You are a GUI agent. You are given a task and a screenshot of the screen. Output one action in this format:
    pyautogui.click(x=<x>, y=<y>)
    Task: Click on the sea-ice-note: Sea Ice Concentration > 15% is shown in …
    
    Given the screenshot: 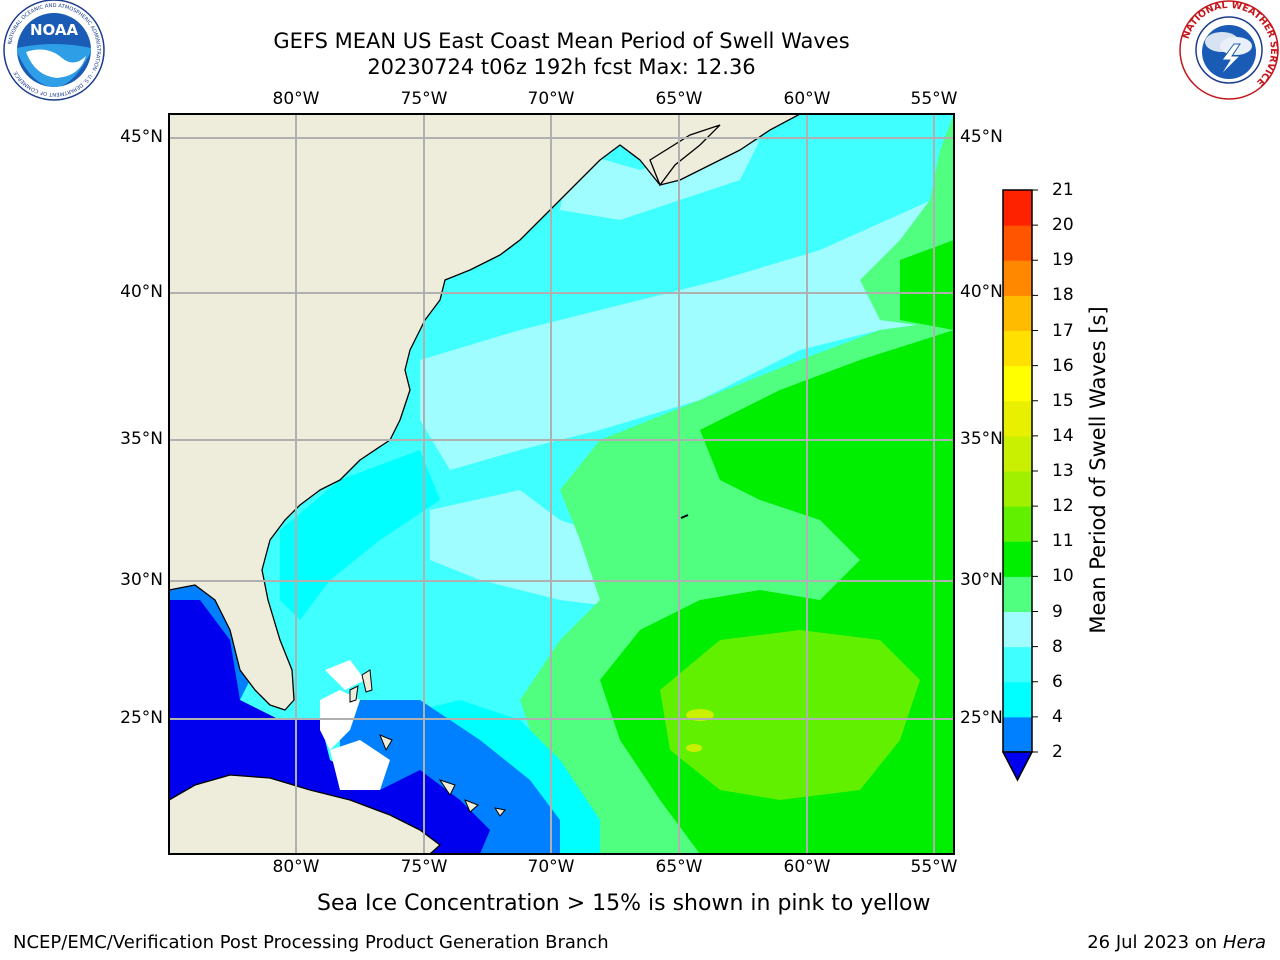 What is the action you would take?
    pyautogui.click(x=624, y=903)
    